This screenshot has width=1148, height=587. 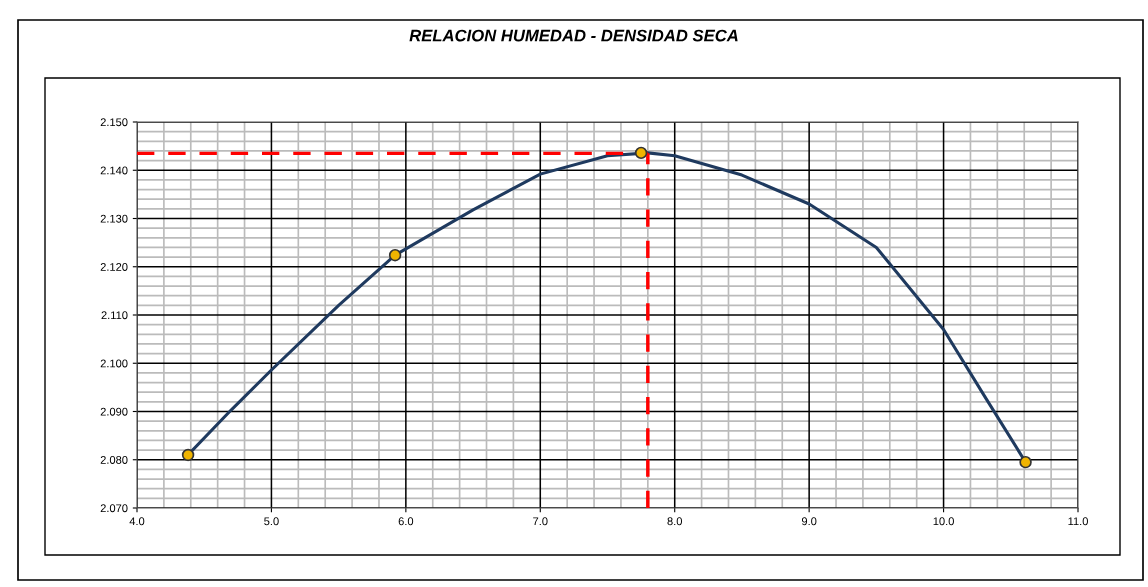 I want to click on x-tick-label: 7.0, so click(x=540, y=521).